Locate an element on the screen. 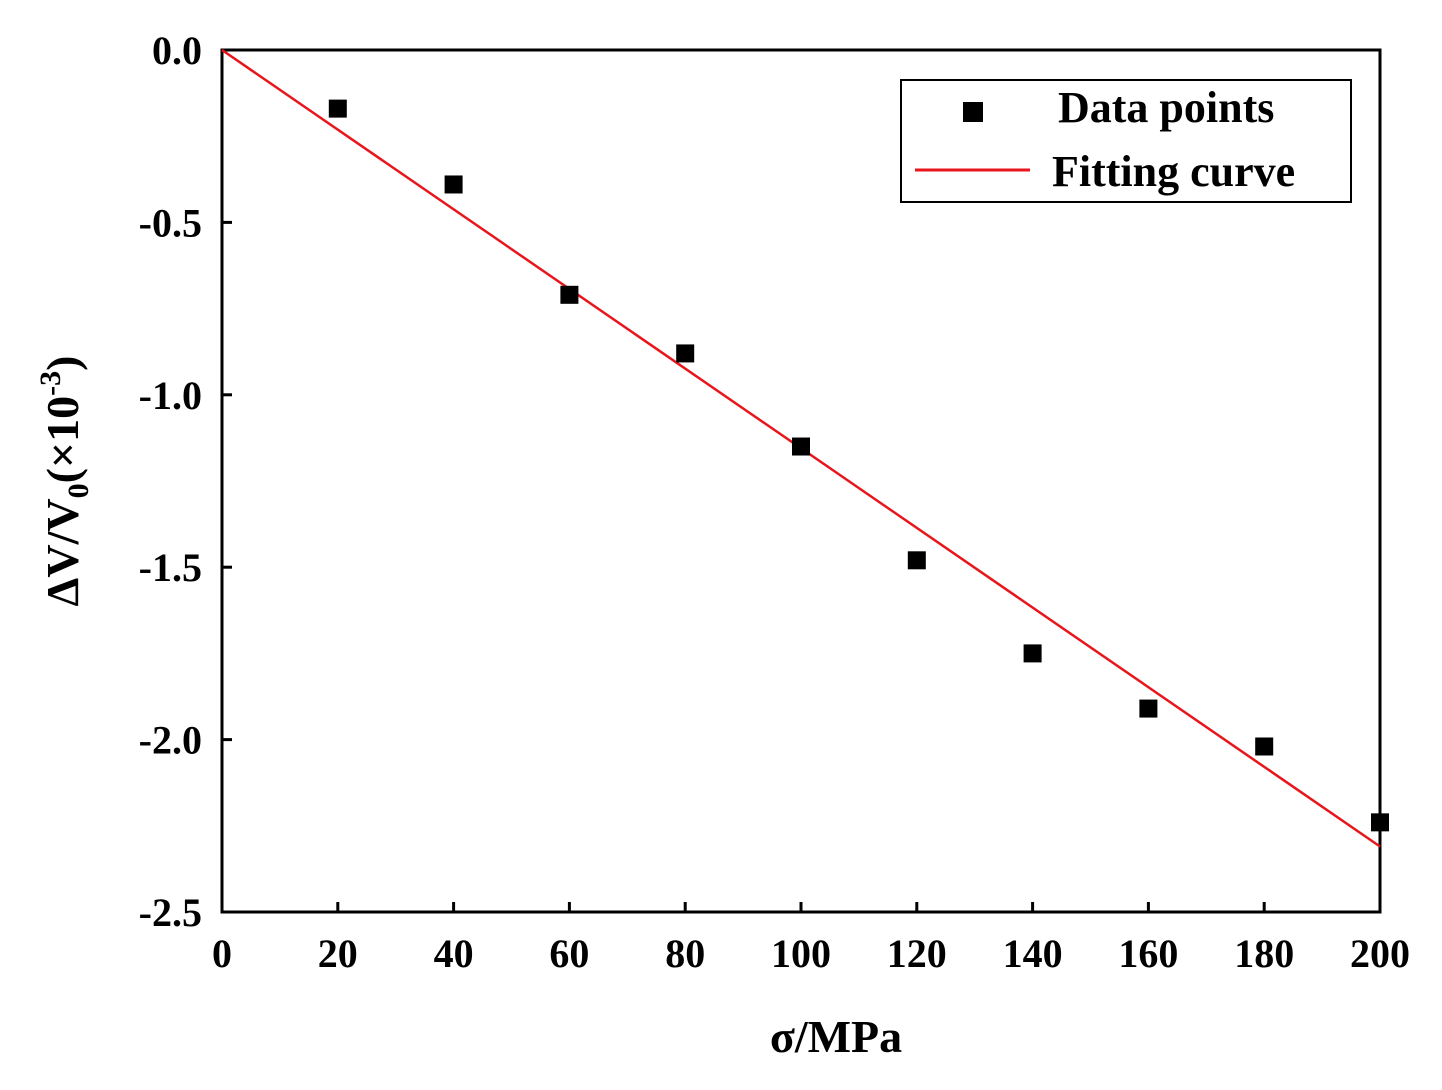 Image resolution: width=1442 pixels, height=1090 pixels. y-axis-title-prefix: ΔV/V is located at coordinates (62, 552).